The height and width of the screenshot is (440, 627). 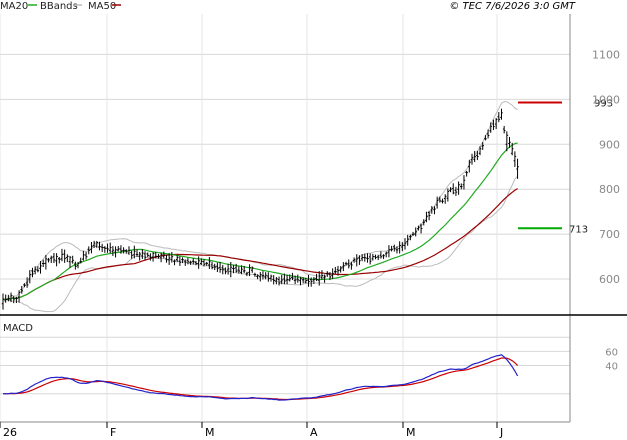 I want to click on macd-grid, so click(x=285, y=365).